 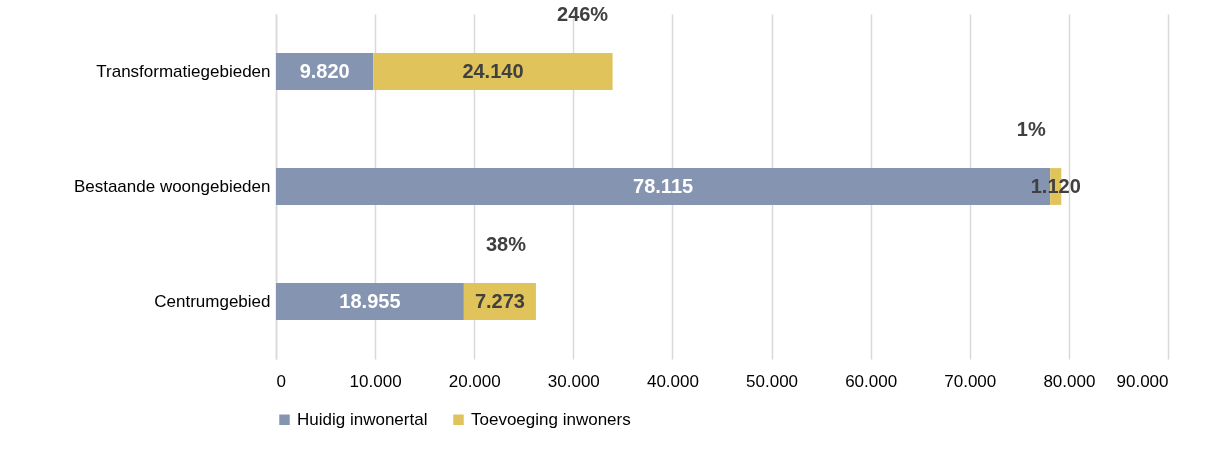 I want to click on x-tick-label: 40.000, so click(x=672, y=381).